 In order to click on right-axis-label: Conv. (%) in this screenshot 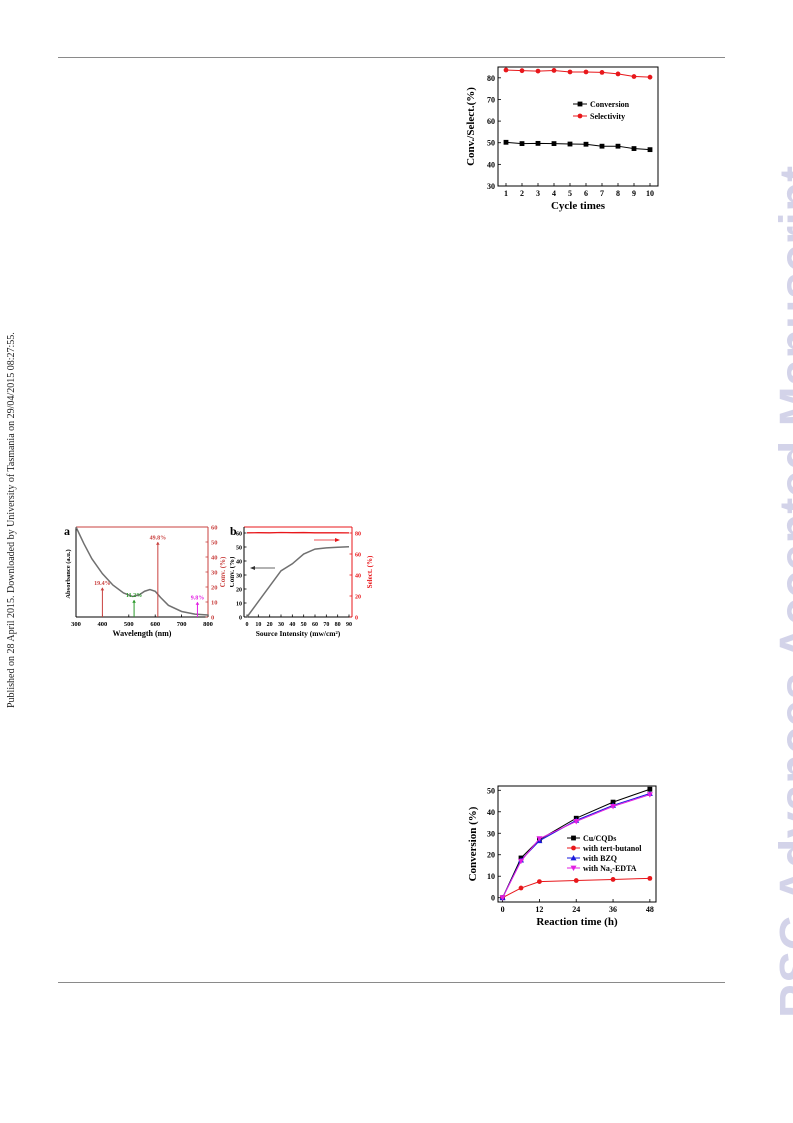, I will do `click(223, 571)`.